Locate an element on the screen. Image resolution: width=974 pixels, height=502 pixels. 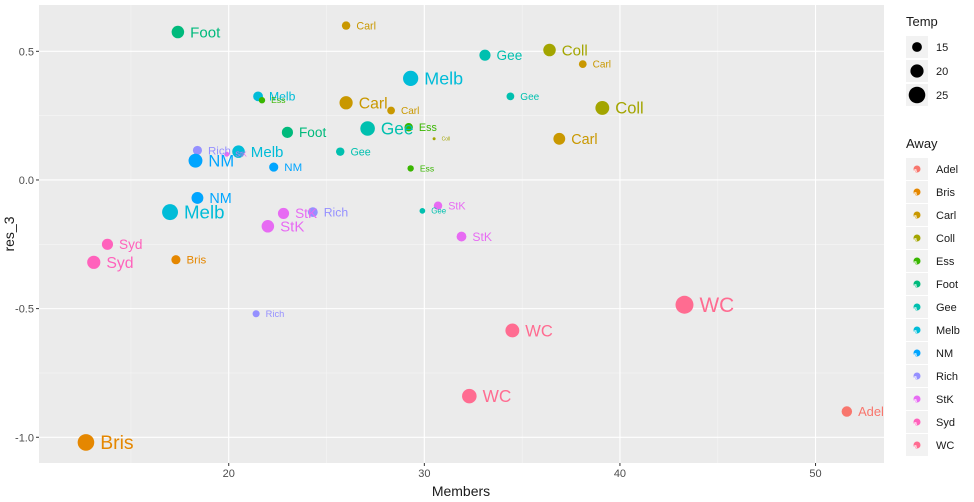
color-legend-label: Bris is located at coordinates (945, 193).